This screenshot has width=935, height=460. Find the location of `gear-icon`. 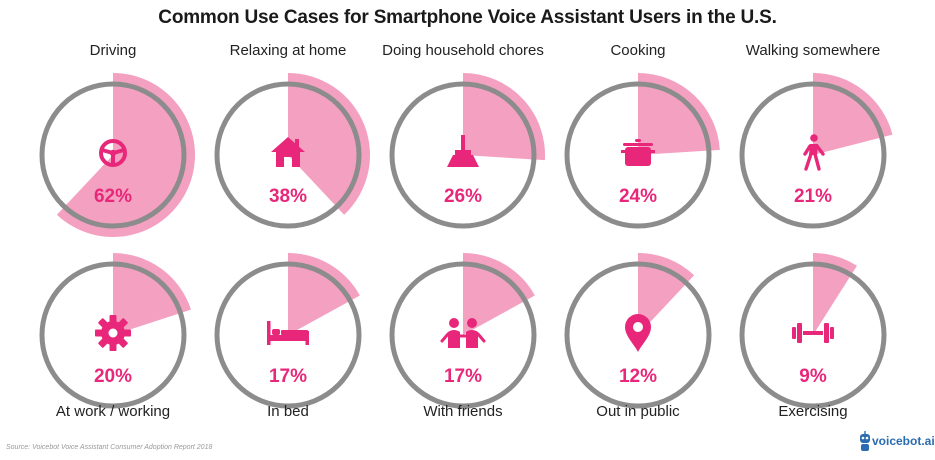

gear-icon is located at coordinates (113, 333).